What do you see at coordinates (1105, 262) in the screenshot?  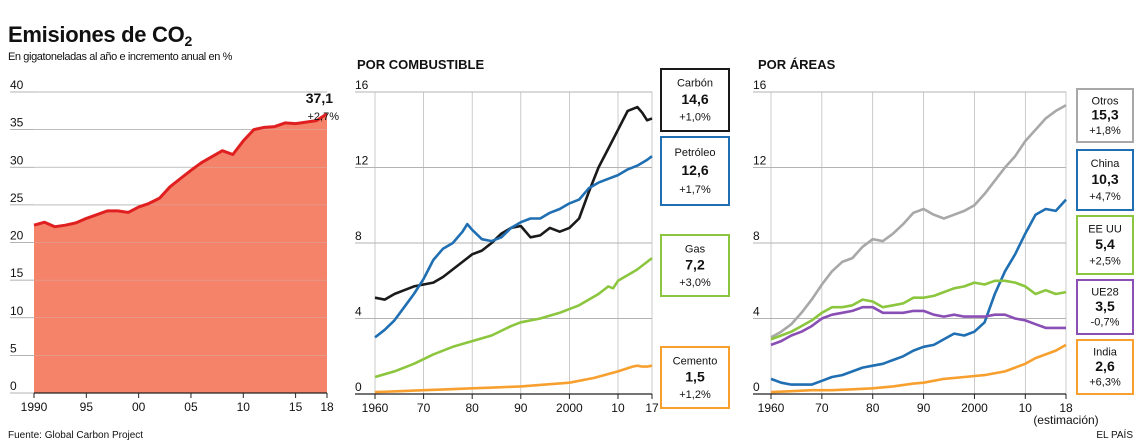 I see `region-legend-change-ee-uu: +2,5%` at bounding box center [1105, 262].